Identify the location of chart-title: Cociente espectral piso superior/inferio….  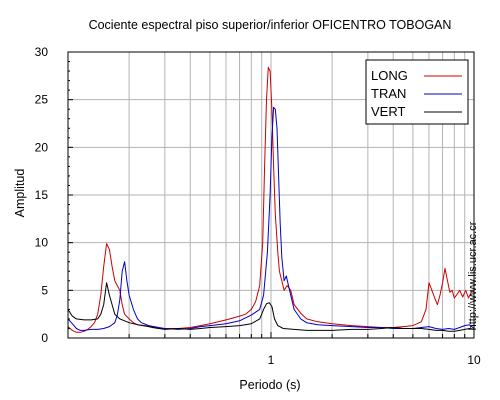
(270, 25).